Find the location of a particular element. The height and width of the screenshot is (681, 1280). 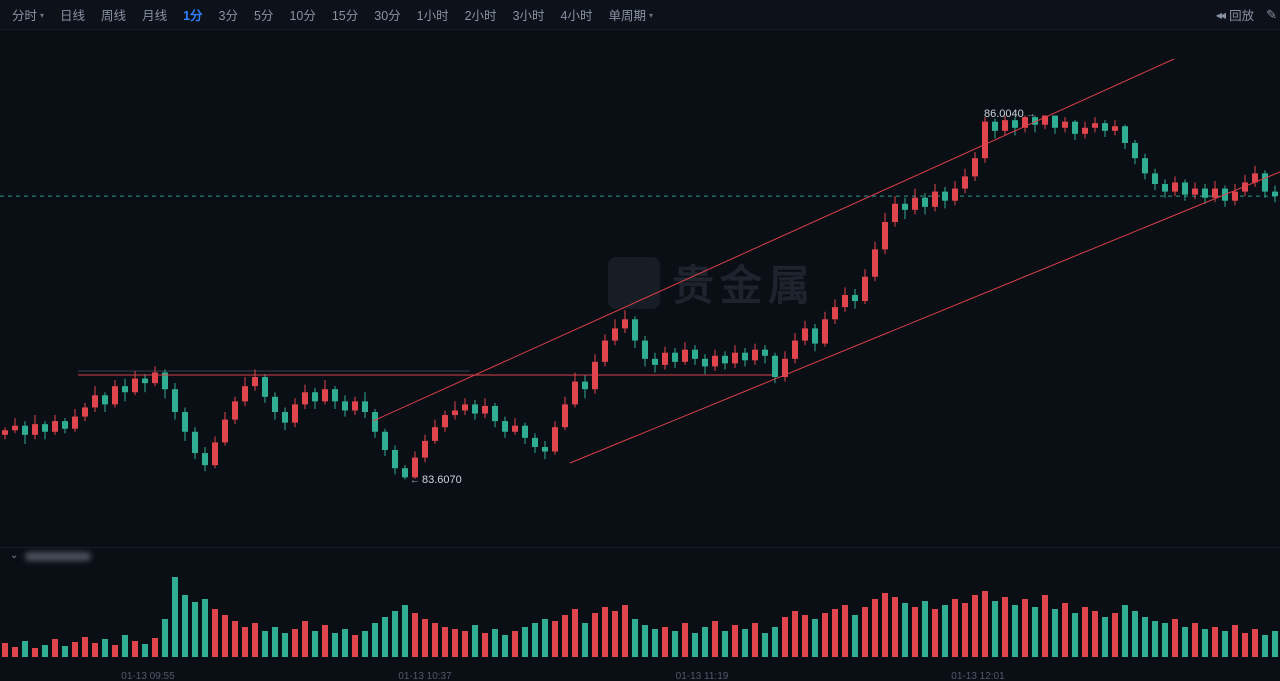

timeframe-2小时: 2小时 is located at coordinates (481, 14).